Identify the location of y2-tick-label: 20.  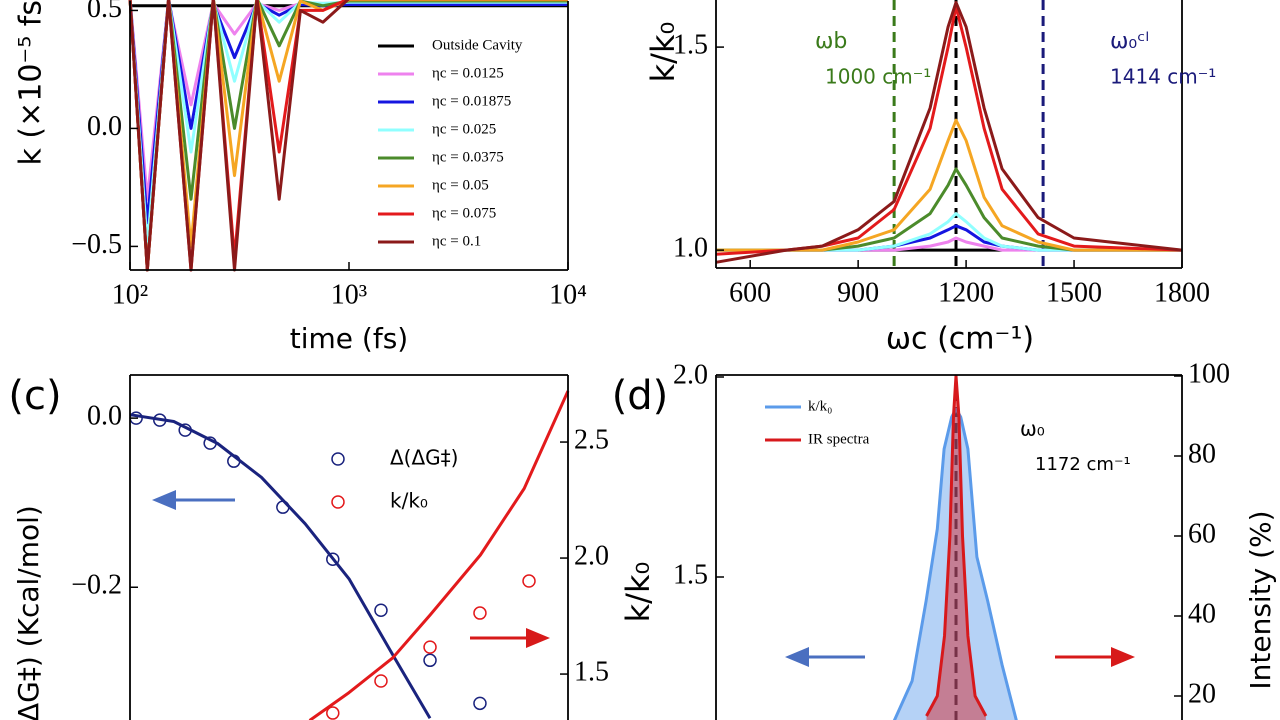
(1202, 693).